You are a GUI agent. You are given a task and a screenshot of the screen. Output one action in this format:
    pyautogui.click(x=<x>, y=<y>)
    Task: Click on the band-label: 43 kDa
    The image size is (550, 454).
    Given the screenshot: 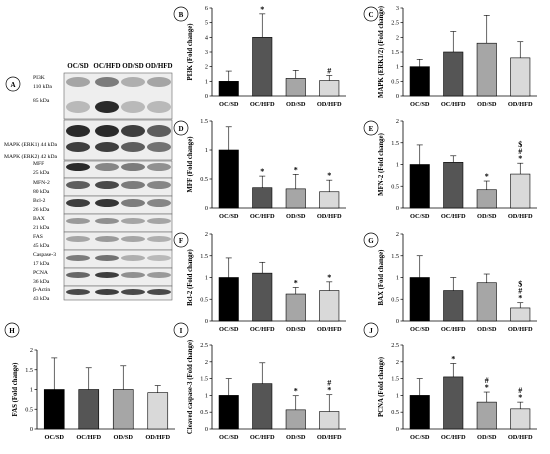 What is the action you would take?
    pyautogui.click(x=41, y=299)
    